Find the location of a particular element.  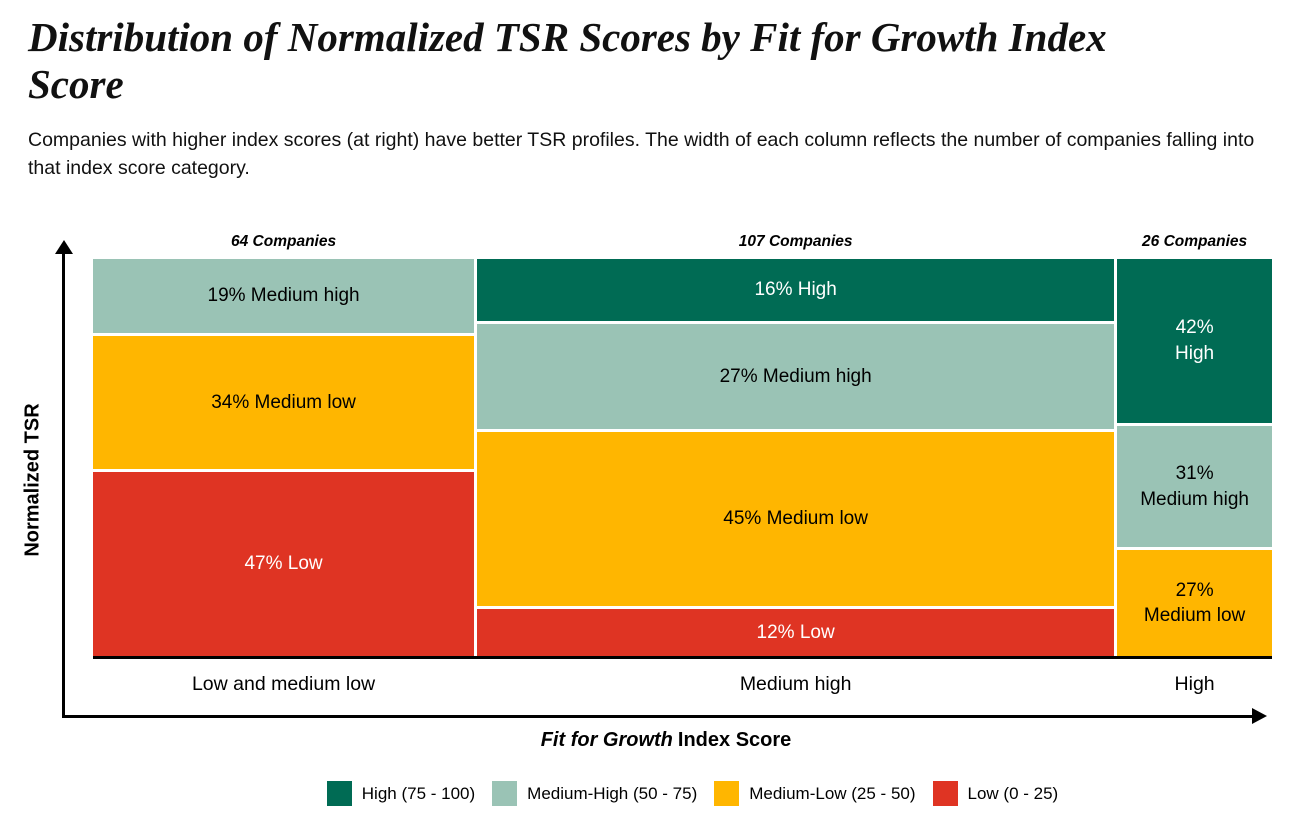

column-companies-count: 26 Companies is located at coordinates (1195, 241).